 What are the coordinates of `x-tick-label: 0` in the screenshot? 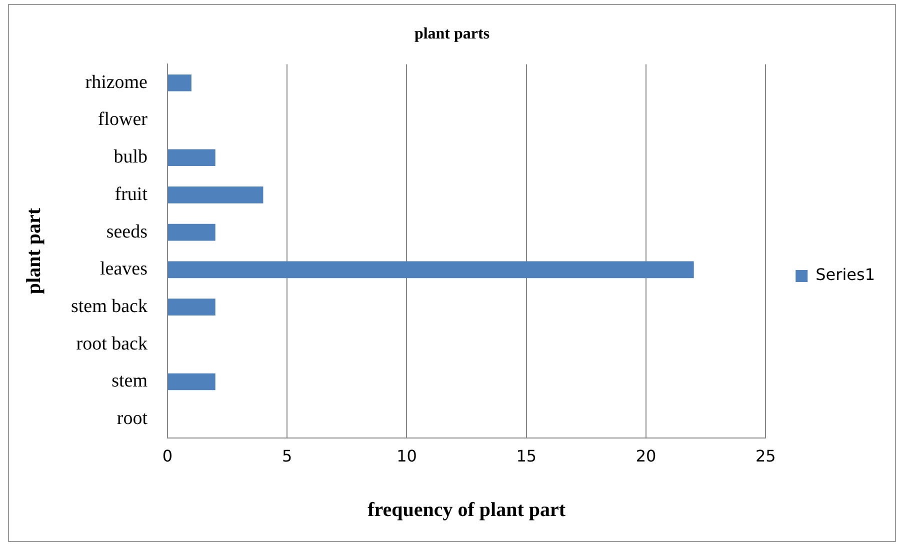 It's located at (167, 456).